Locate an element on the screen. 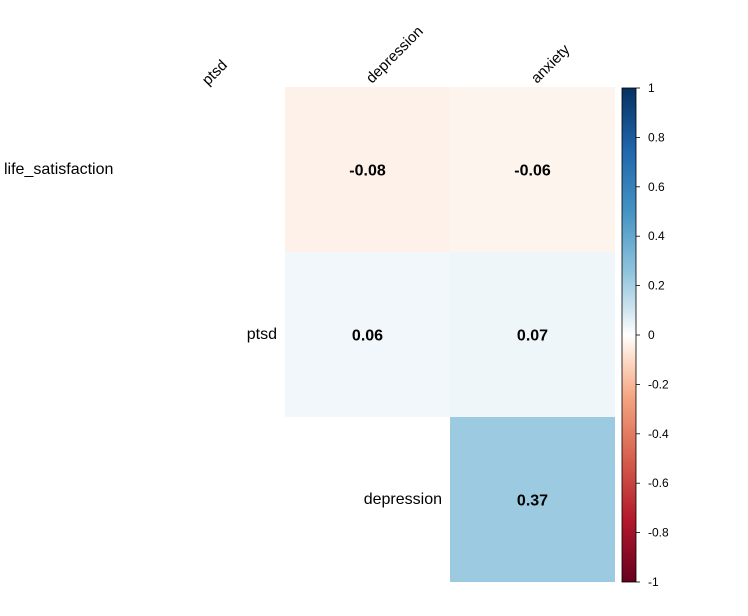  colorbar-tick-label: 0.8 is located at coordinates (656, 137).